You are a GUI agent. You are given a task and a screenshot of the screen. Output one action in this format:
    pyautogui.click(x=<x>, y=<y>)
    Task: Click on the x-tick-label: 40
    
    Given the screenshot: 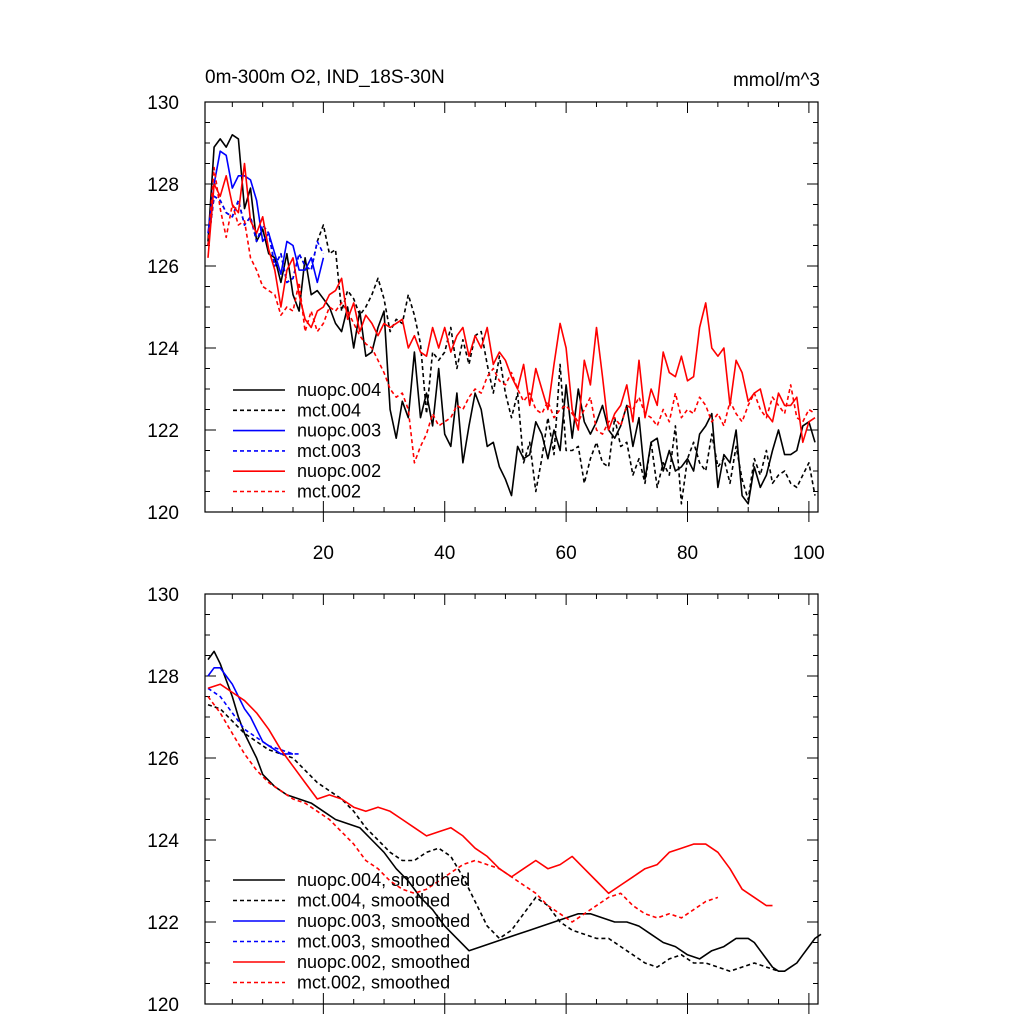 What is the action you would take?
    pyautogui.click(x=444, y=553)
    